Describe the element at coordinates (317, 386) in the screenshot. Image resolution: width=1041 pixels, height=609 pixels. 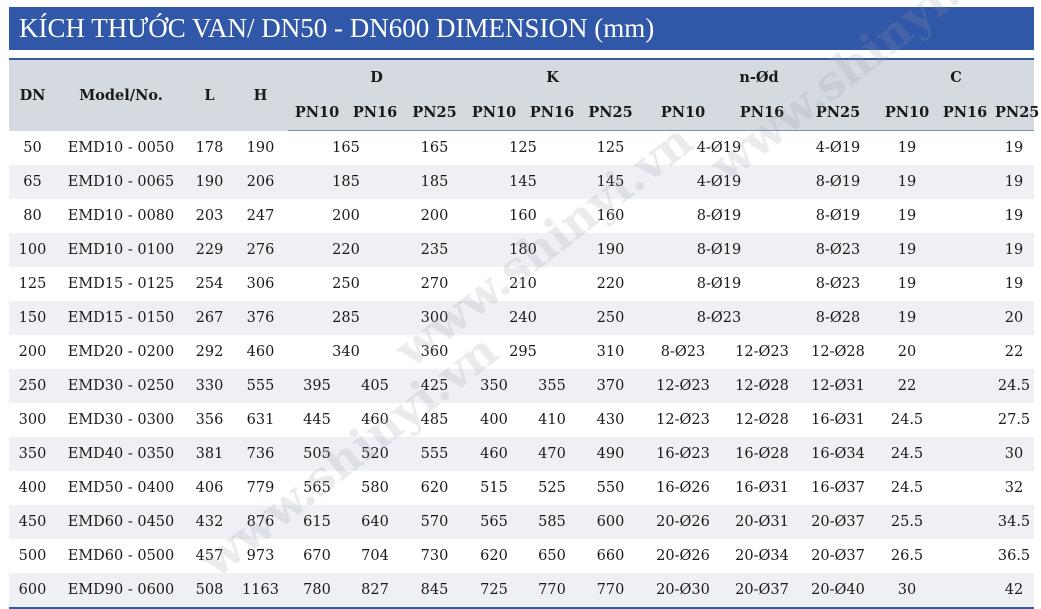
I see `cell-d-pn10: 395` at that location.